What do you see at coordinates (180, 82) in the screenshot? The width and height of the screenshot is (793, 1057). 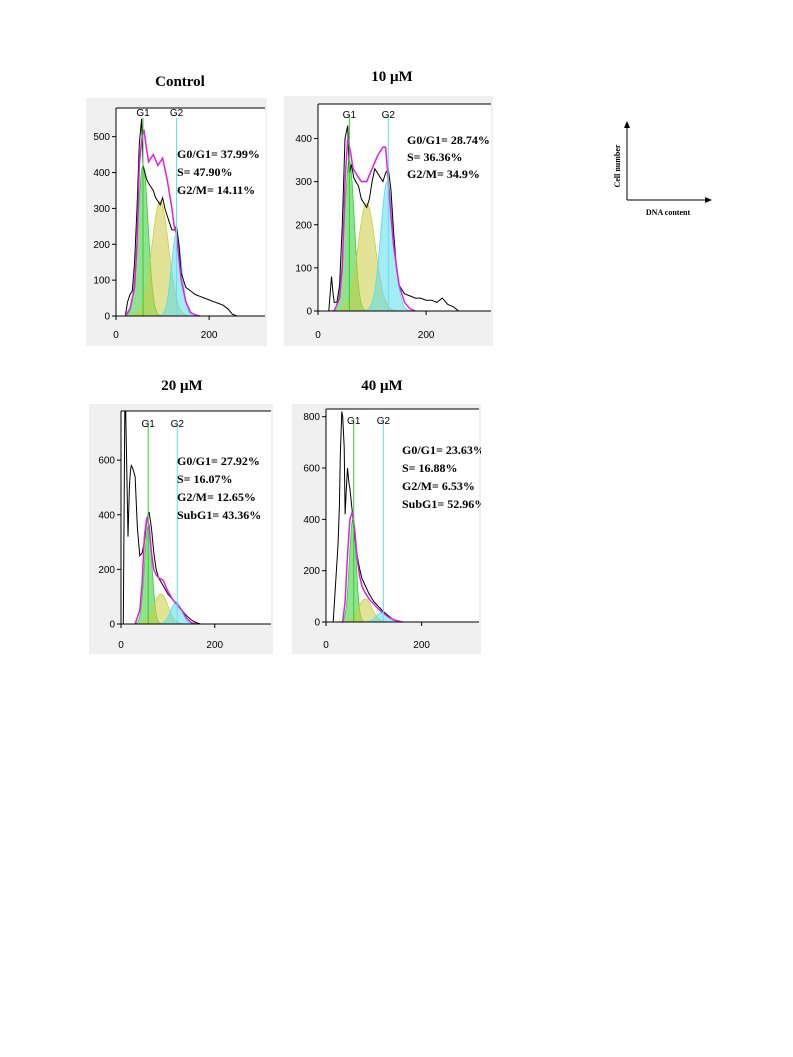 I see `panel-title-control: Control` at bounding box center [180, 82].